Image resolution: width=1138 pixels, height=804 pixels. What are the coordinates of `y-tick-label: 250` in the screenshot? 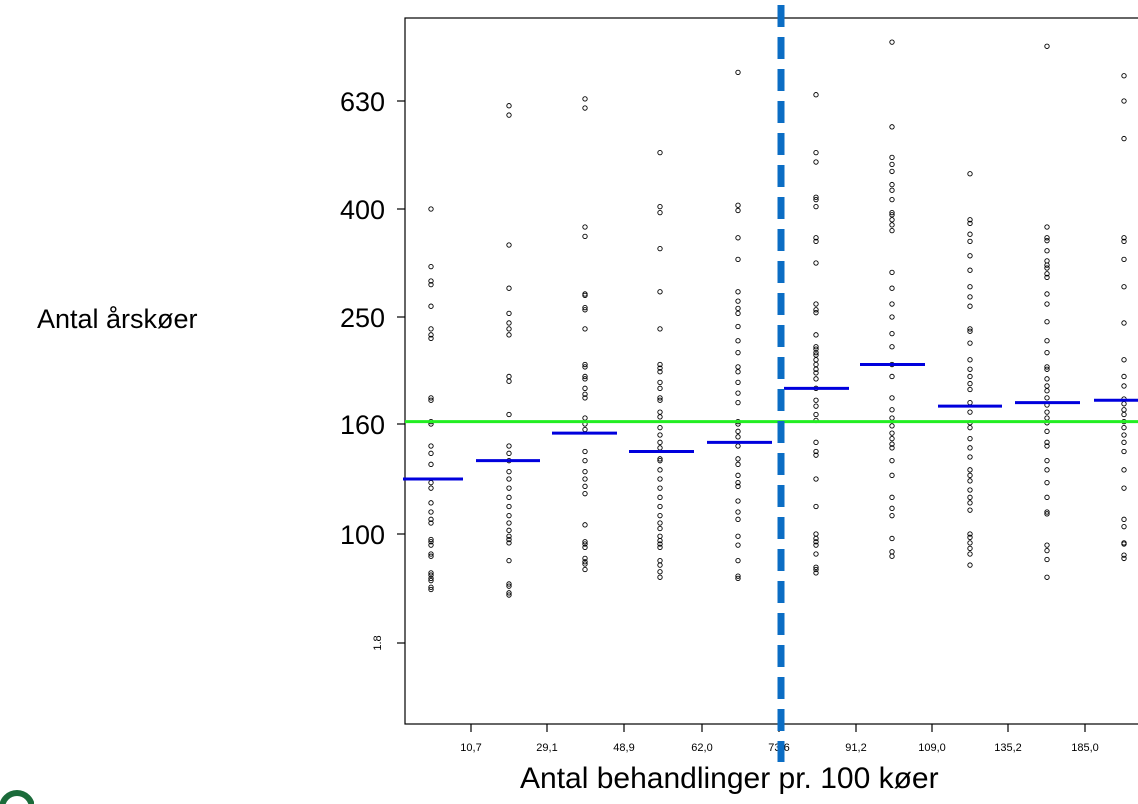 It's located at (362, 318).